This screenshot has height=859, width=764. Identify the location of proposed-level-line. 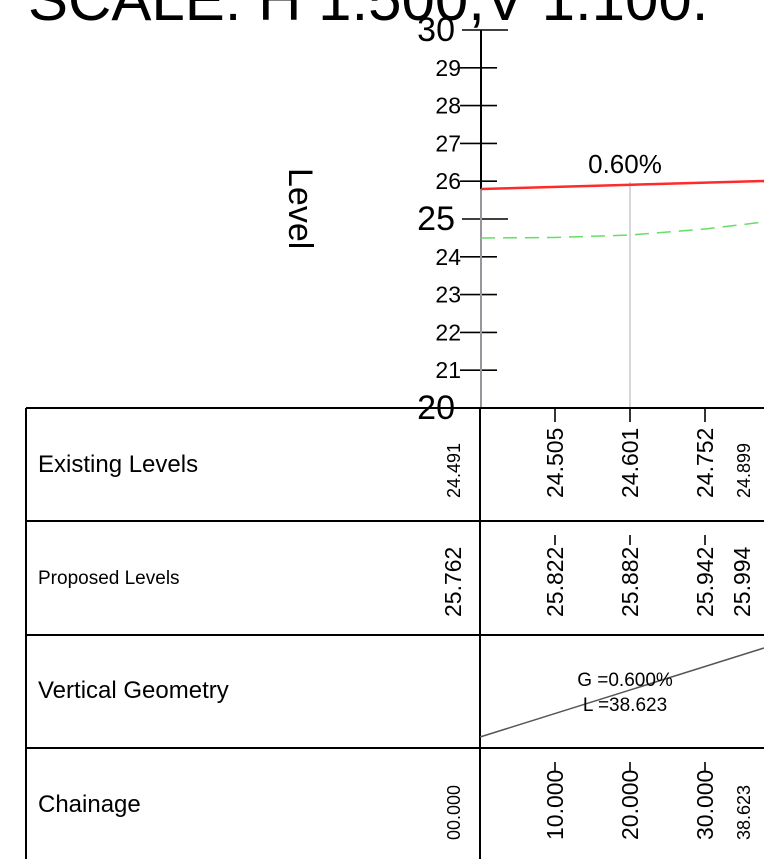
(622, 185).